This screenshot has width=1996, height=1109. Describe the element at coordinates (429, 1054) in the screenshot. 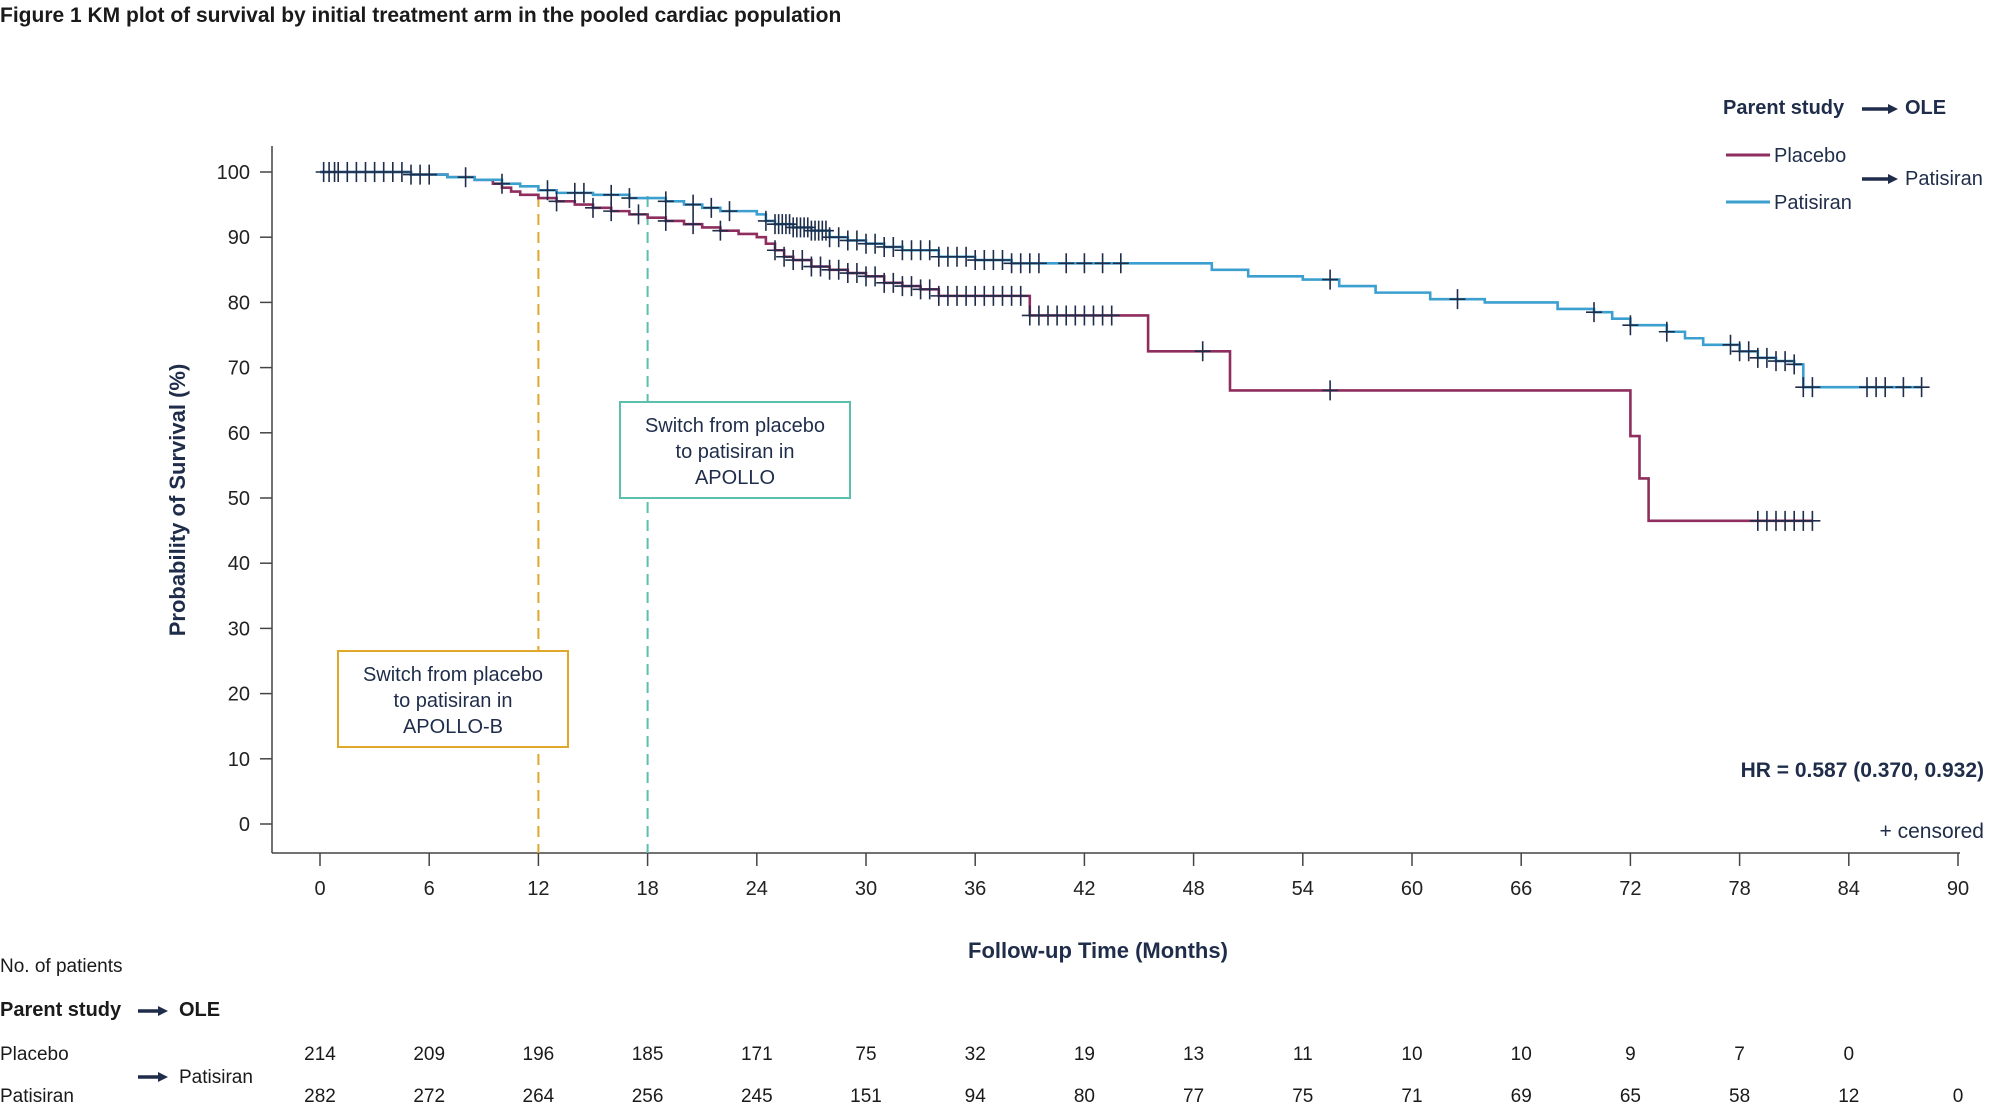

I see `risk-count-placebo: 209` at that location.